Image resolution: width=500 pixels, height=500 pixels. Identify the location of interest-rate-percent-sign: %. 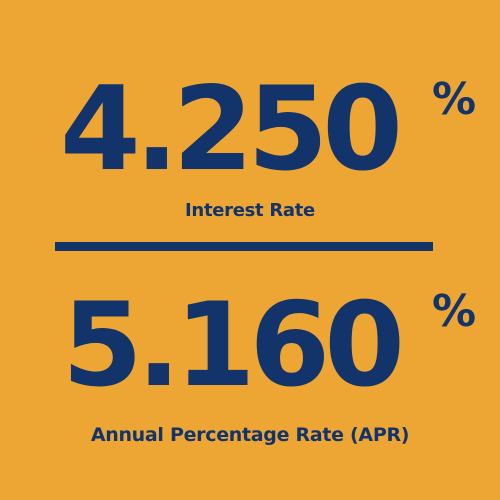
(454, 99).